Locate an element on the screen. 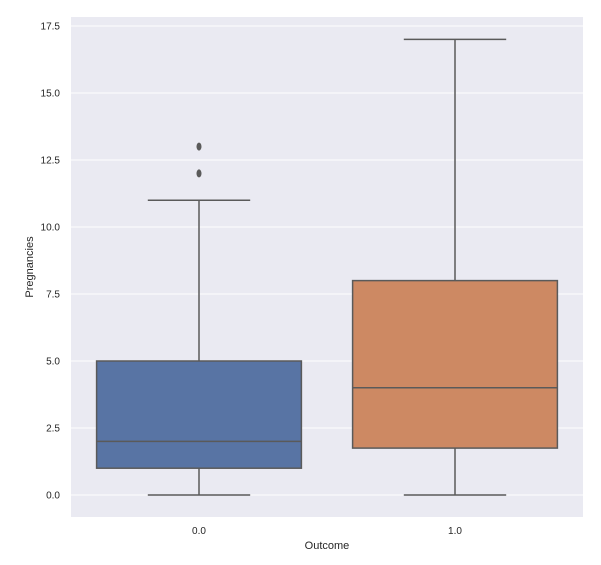 The image size is (601, 565). y-tick-label: 17.5 is located at coordinates (51, 27).